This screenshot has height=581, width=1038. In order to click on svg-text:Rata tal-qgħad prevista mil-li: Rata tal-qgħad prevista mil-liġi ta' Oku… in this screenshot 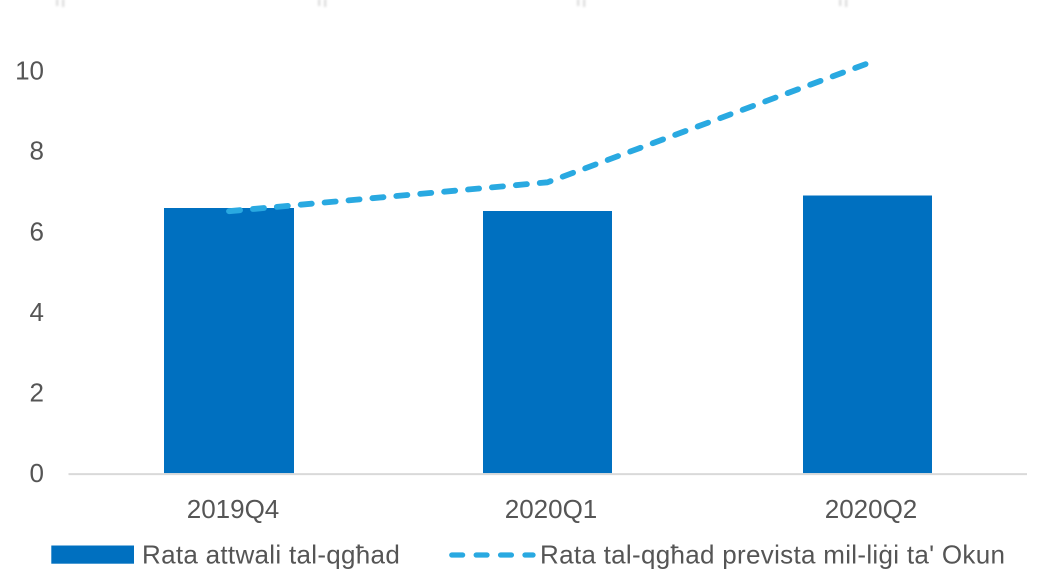, I will do `click(772, 555)`.